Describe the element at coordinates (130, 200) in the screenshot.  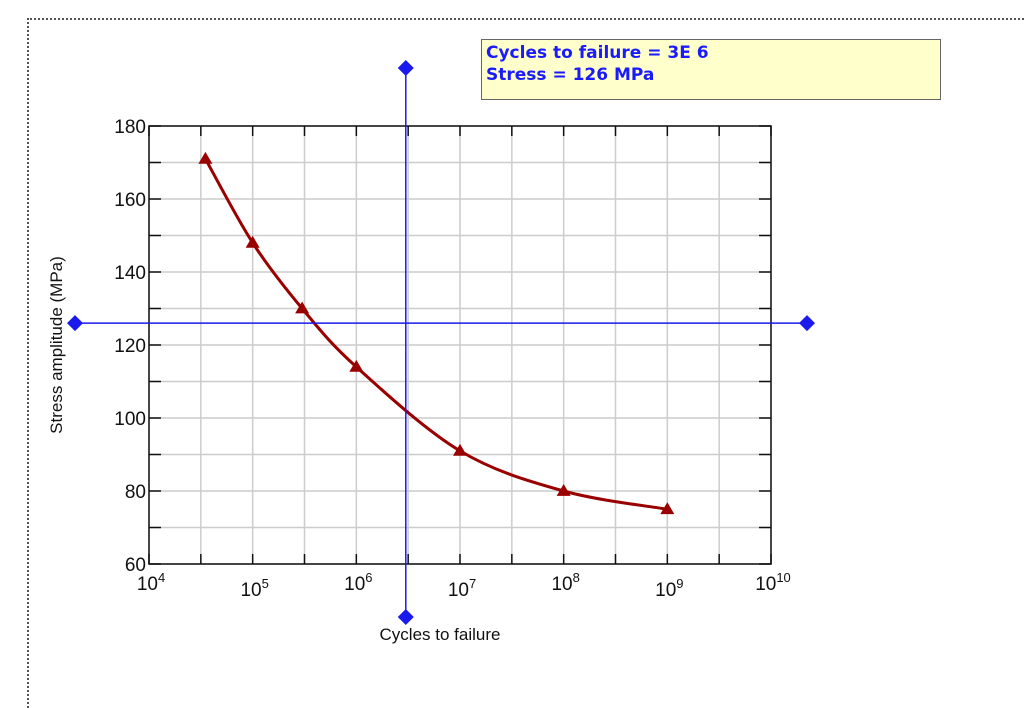
I see `y-tick-label: 160` at that location.